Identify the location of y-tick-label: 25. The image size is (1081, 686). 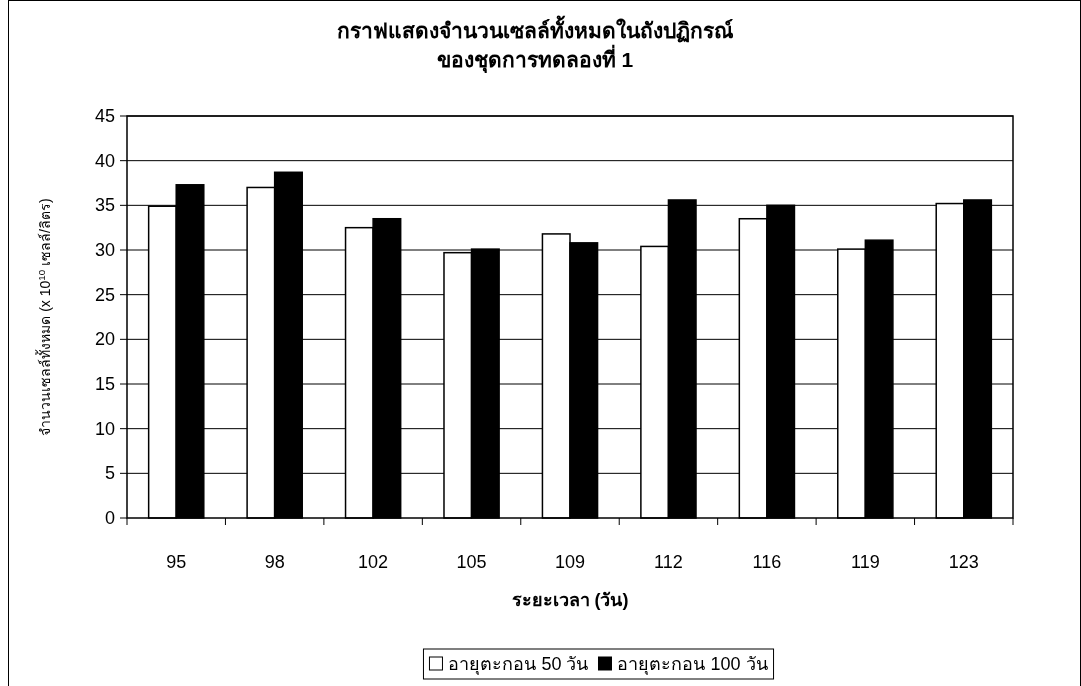
(104, 294).